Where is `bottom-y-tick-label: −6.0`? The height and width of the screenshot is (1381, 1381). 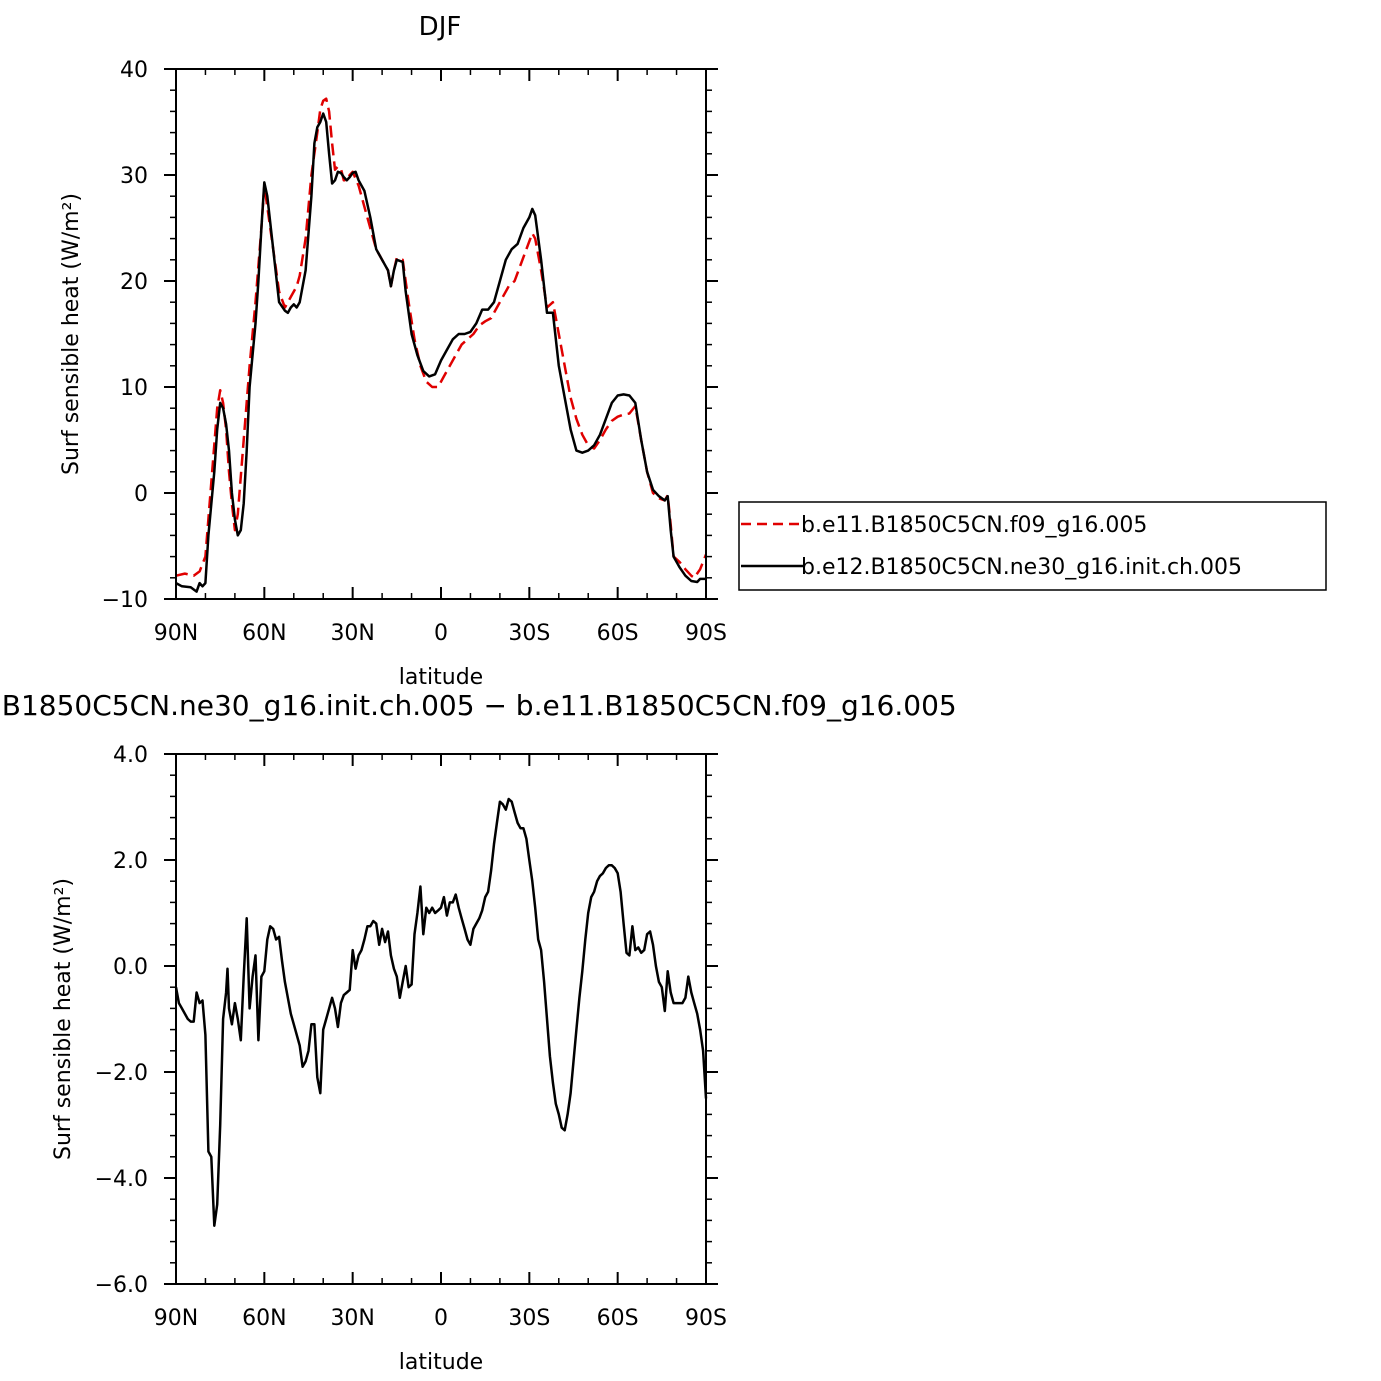 bottom-y-tick-label: −6.0 is located at coordinates (121, 1285).